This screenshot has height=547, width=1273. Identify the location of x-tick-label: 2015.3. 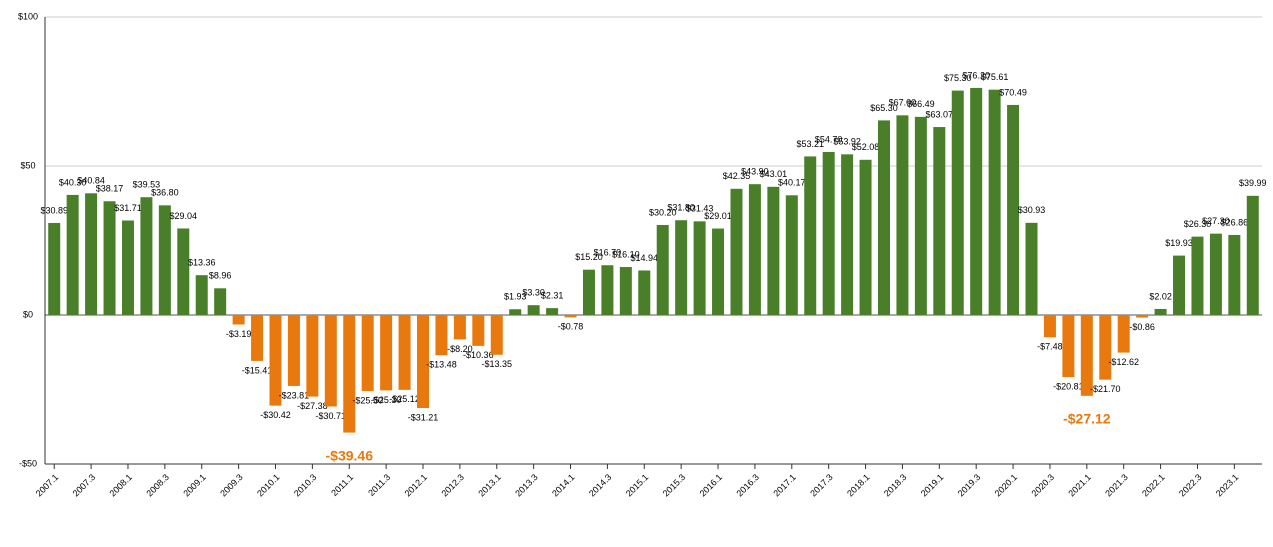
(674, 485).